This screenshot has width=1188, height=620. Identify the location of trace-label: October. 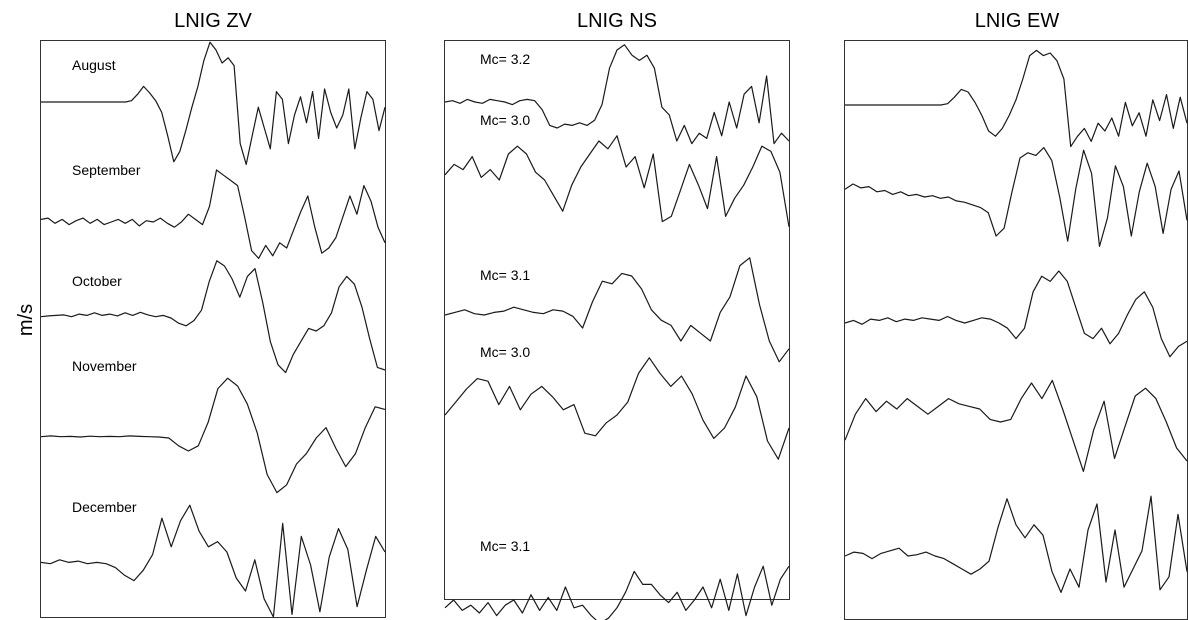
(97, 281).